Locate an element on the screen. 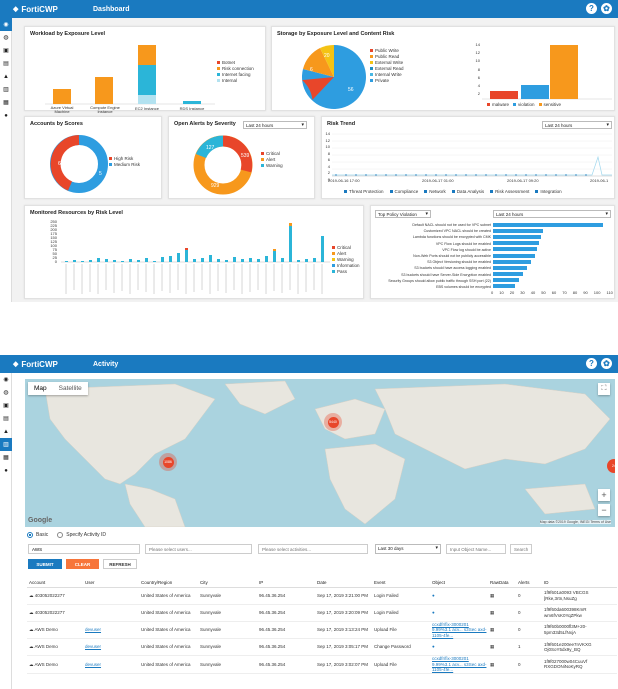  risk-range-select: Last 24 hours is located at coordinates (577, 125).